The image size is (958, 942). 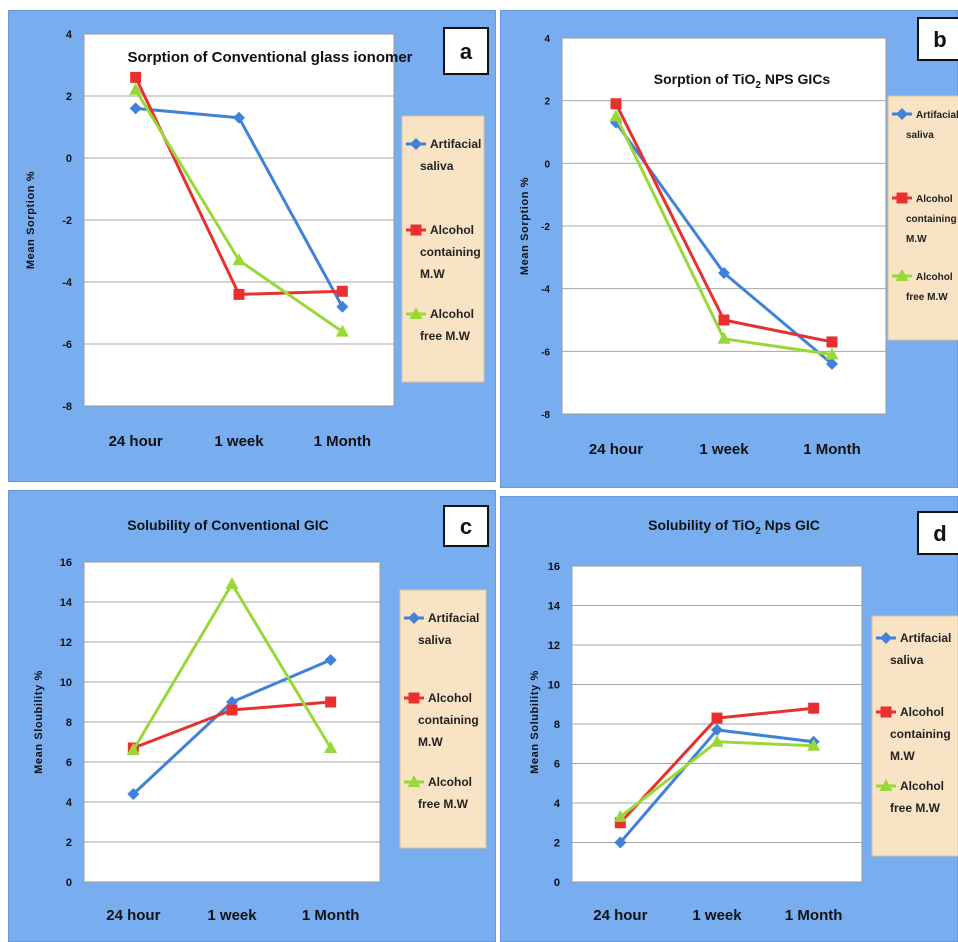 I want to click on chart-title: Sorption of Conventional glass ionomer, so click(x=269, y=57).